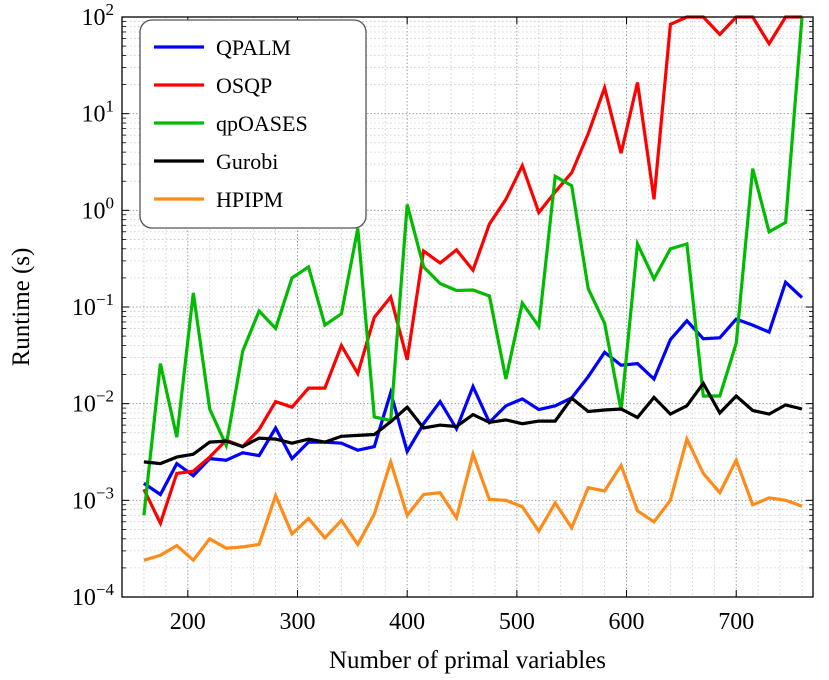 The width and height of the screenshot is (829, 680). Describe the element at coordinates (517, 622) in the screenshot. I see `x-tick-label: 500` at that location.